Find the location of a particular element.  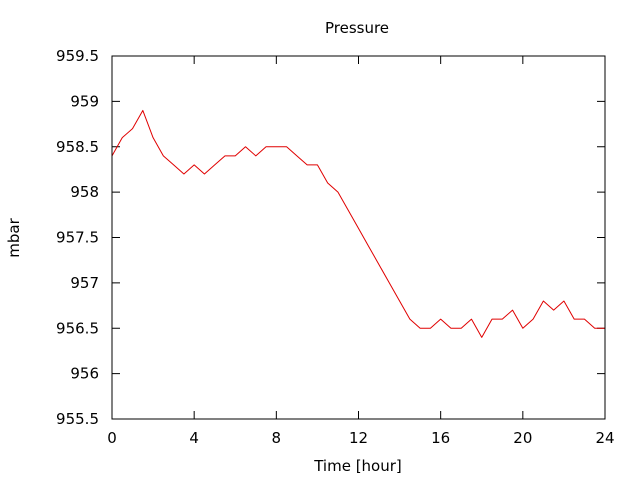

x-tick-label: 16 is located at coordinates (440, 438).